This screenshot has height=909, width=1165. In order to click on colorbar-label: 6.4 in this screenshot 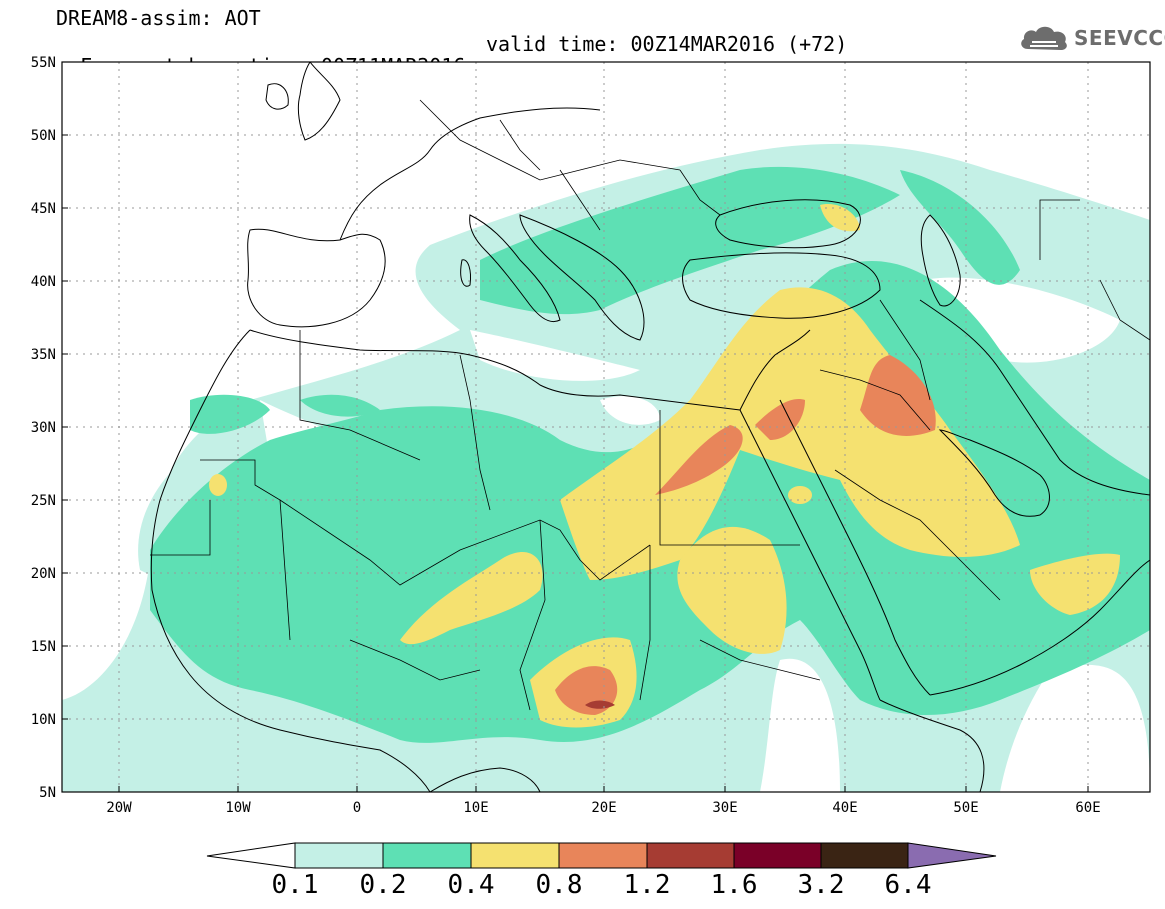, I will do `click(908, 885)`.